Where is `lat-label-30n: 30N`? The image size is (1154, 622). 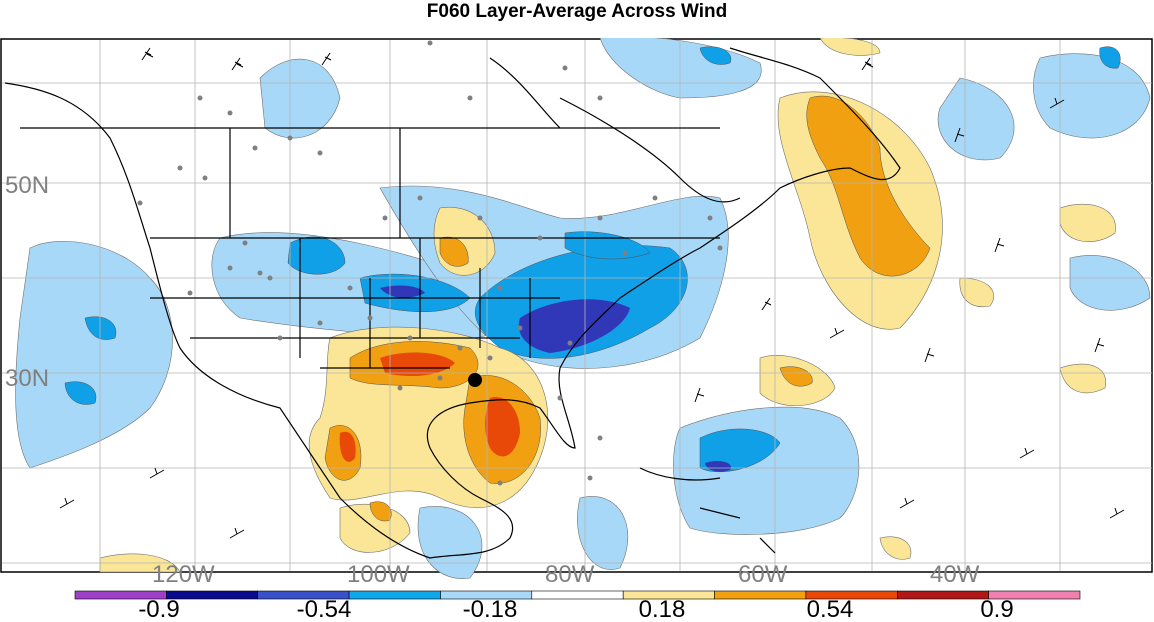 lat-label-30n: 30N is located at coordinates (27, 378).